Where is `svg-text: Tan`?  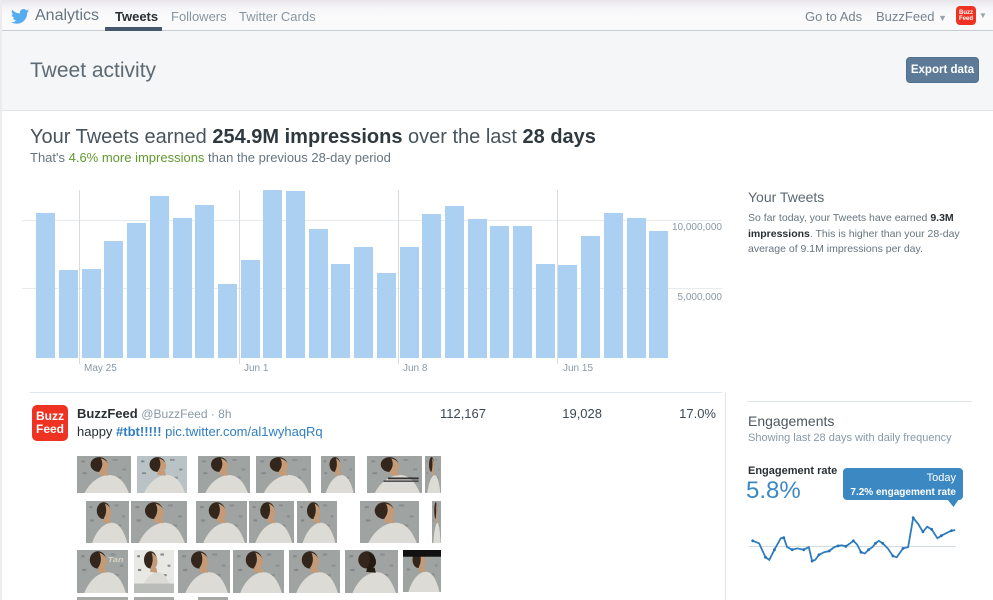
svg-text: Tan is located at coordinates (116, 559).